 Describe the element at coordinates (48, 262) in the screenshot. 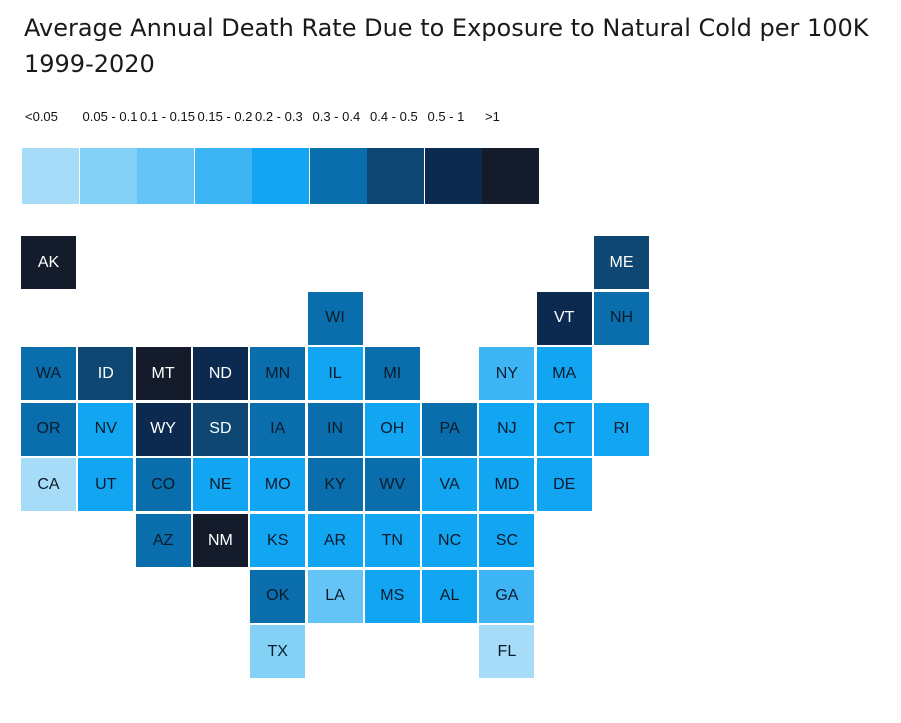

I see `state-tile-ak: AK` at that location.